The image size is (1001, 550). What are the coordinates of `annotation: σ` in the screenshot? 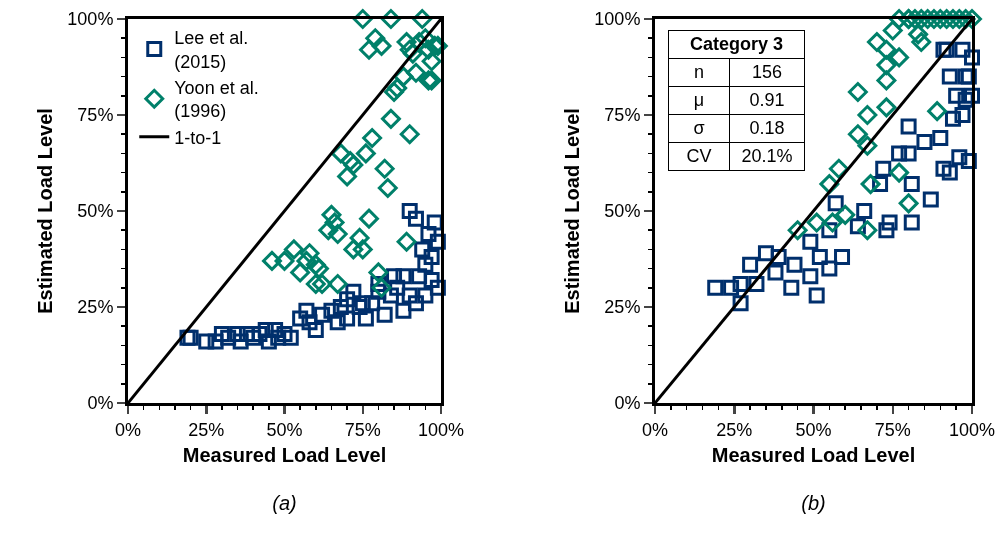 It's located at (699, 128).